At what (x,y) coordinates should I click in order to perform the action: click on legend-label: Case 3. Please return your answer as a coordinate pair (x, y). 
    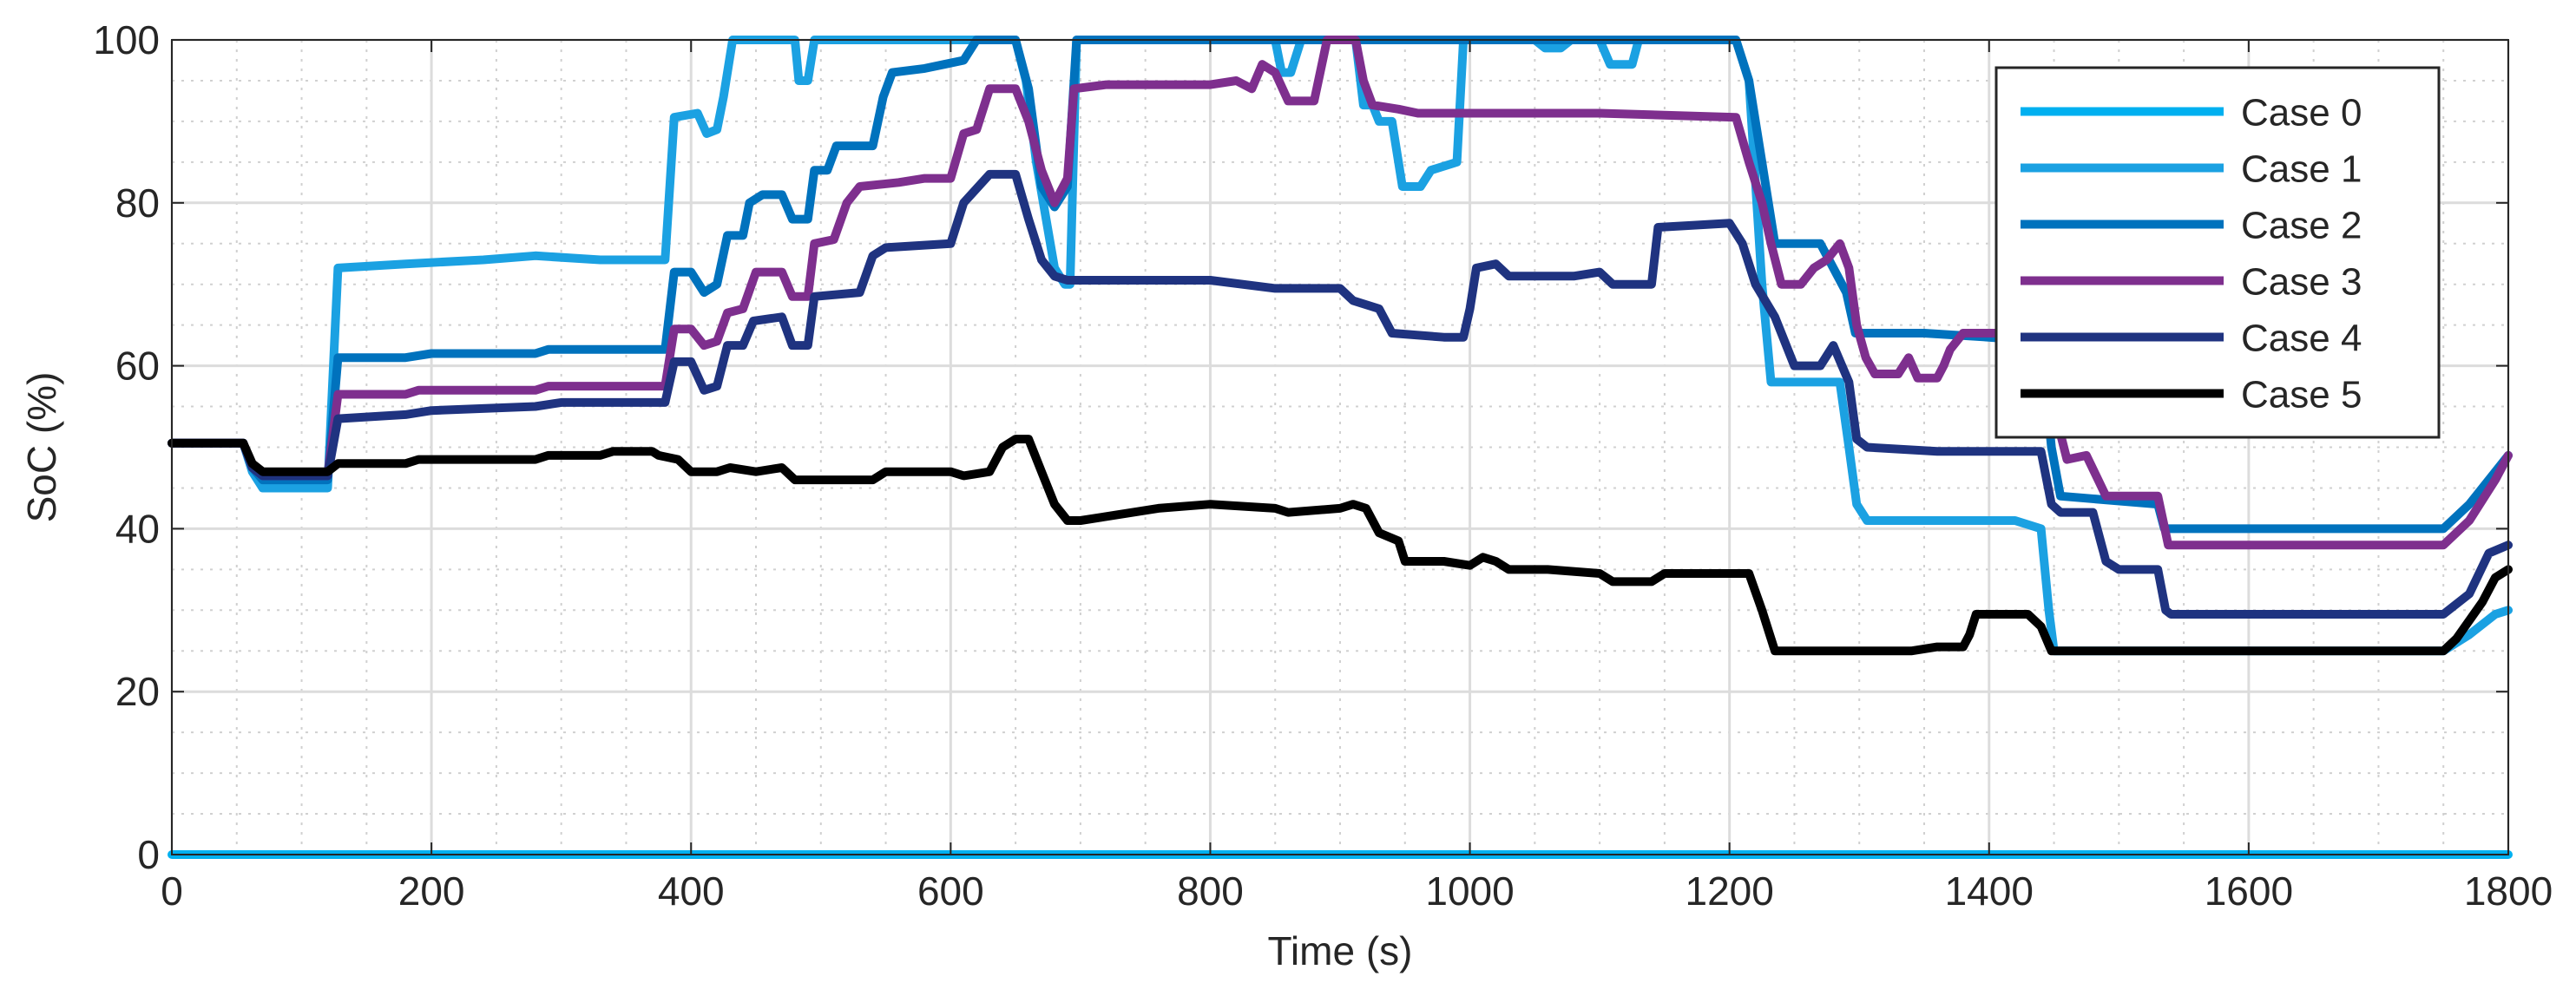
    Looking at the image, I should click on (2301, 282).